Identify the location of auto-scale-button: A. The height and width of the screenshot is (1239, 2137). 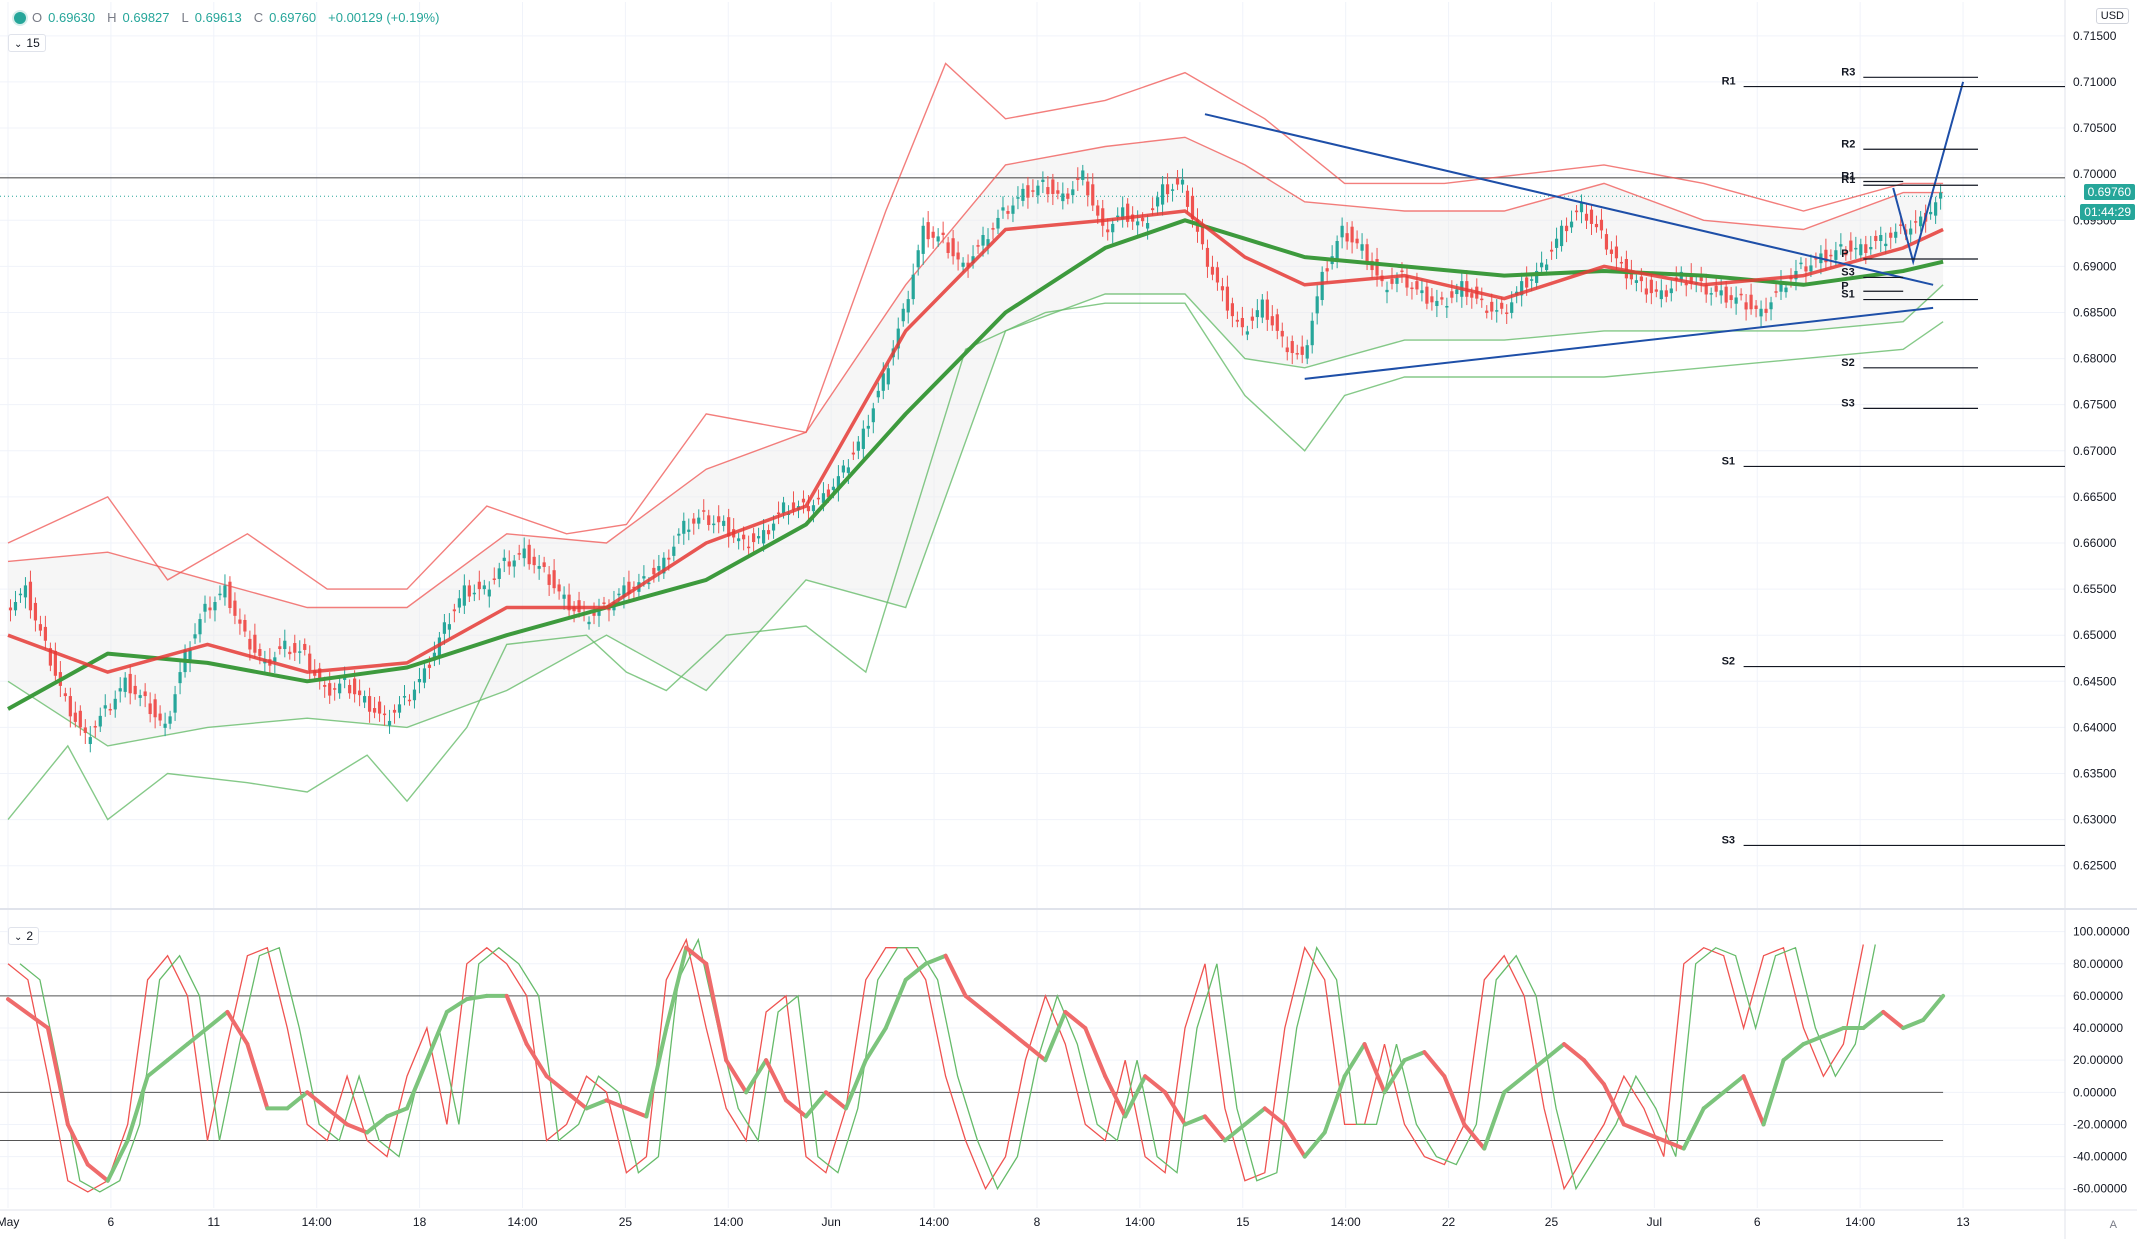
(2113, 1225).